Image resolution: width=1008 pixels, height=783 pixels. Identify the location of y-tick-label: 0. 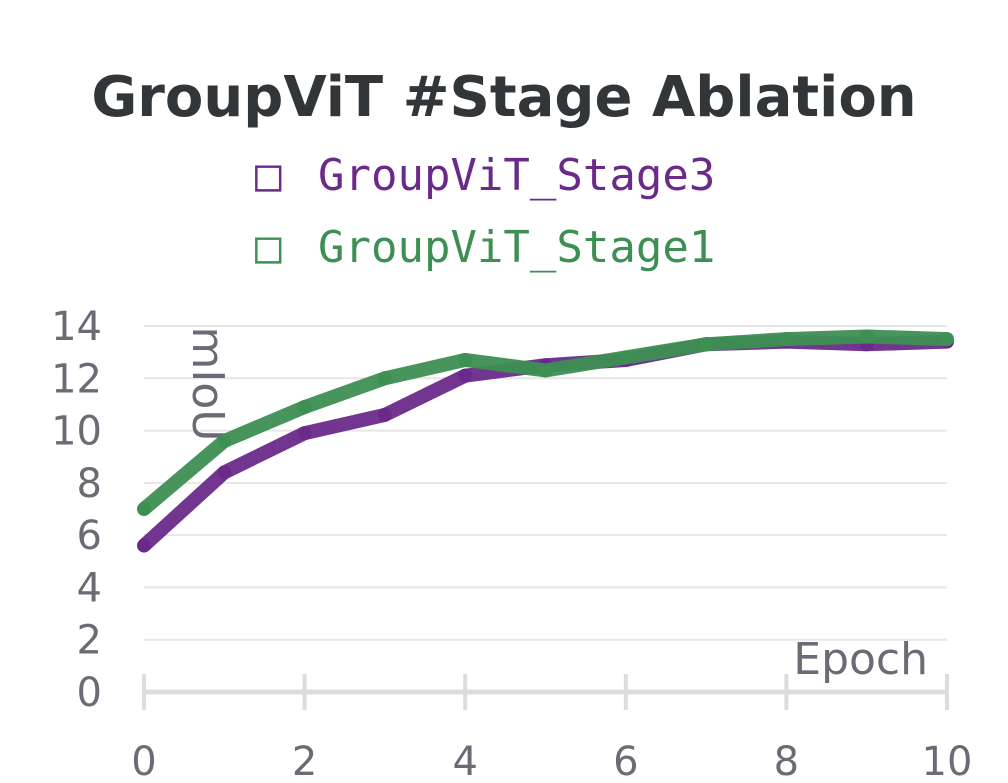
(89, 693).